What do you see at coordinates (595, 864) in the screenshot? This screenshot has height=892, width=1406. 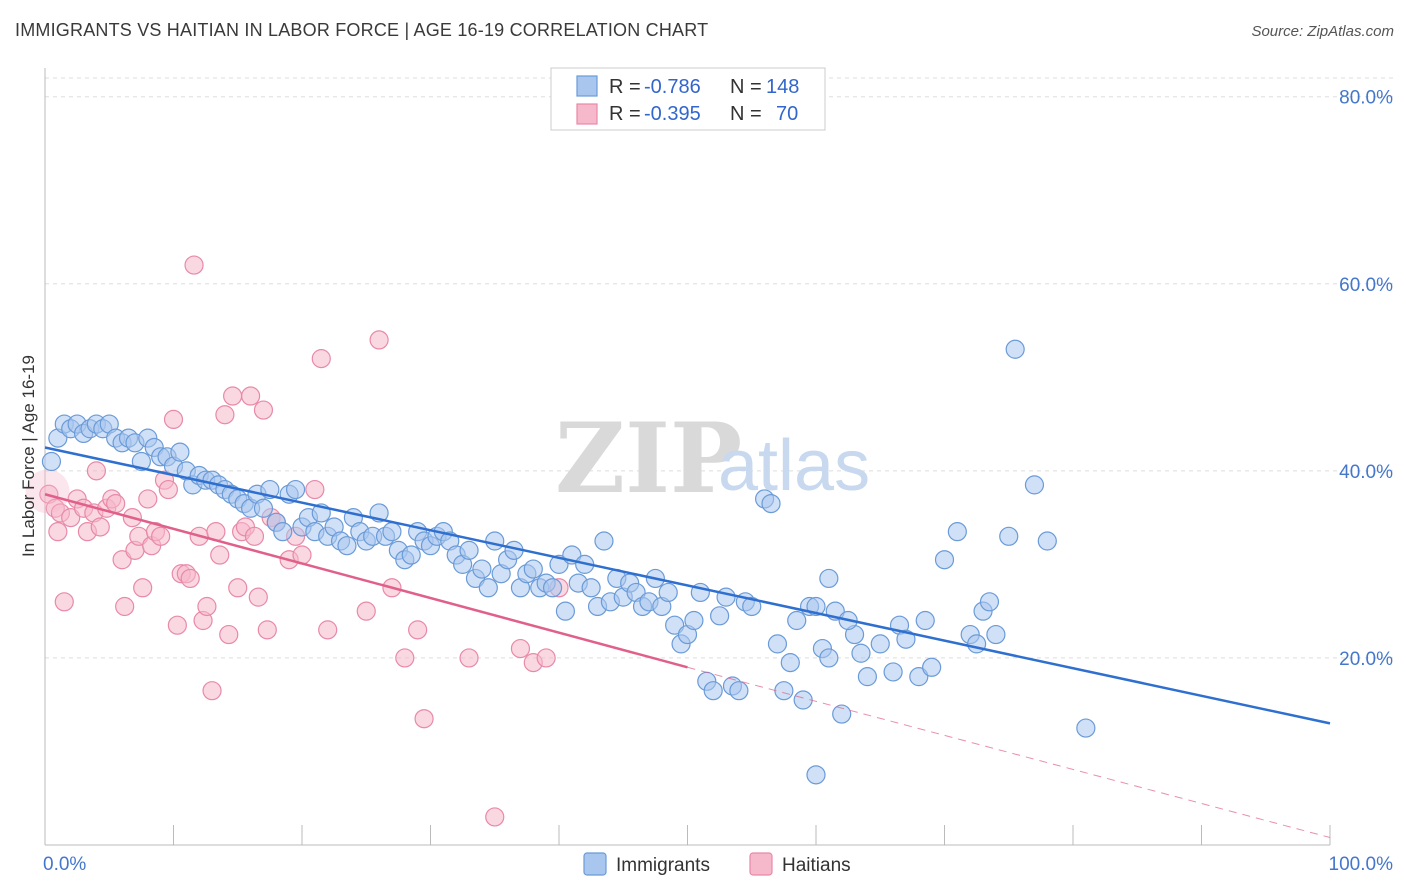 I see `bottom-legend-swatch-immigrants` at bounding box center [595, 864].